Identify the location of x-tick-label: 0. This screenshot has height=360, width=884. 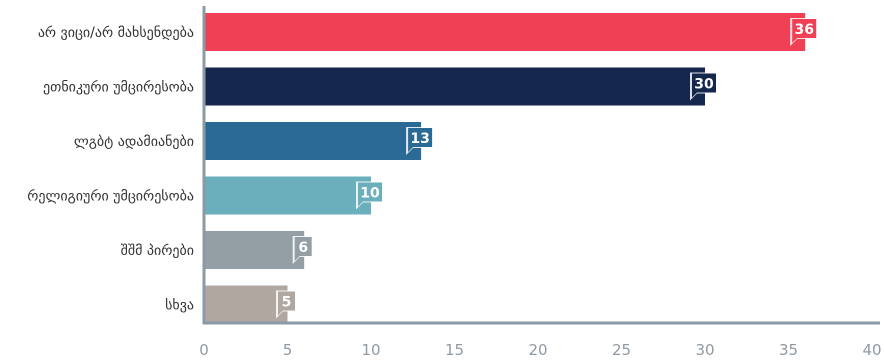
(204, 350).